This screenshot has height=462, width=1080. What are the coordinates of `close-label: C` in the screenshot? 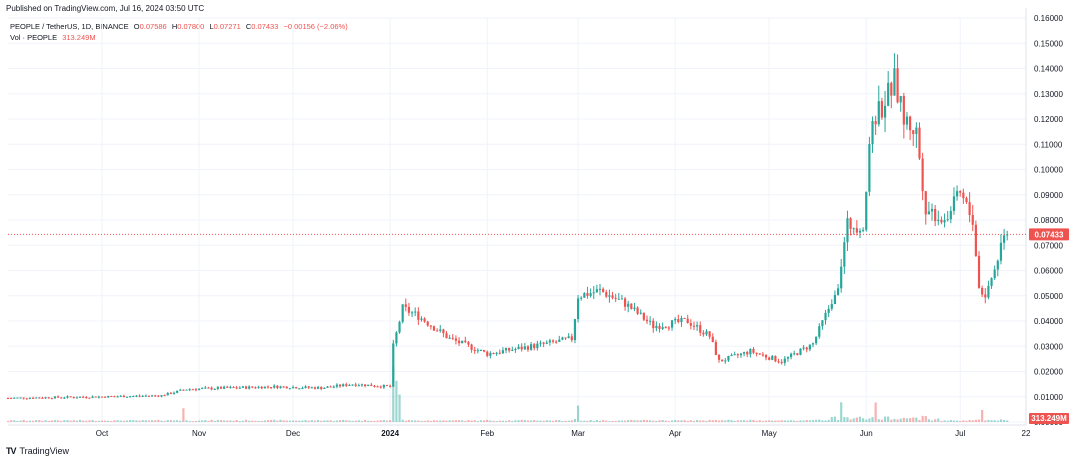 It's located at (248, 26).